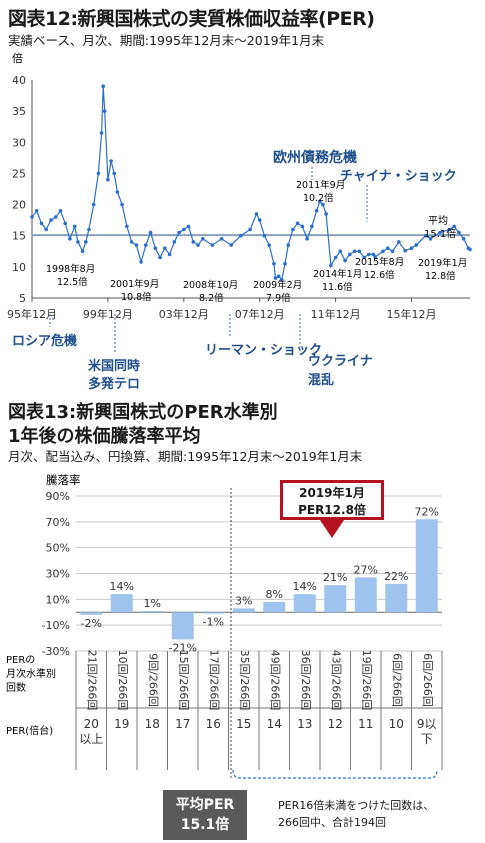 This screenshot has width=485, height=843. I want to click on pt-2008-val: 8.2倍, so click(211, 298).